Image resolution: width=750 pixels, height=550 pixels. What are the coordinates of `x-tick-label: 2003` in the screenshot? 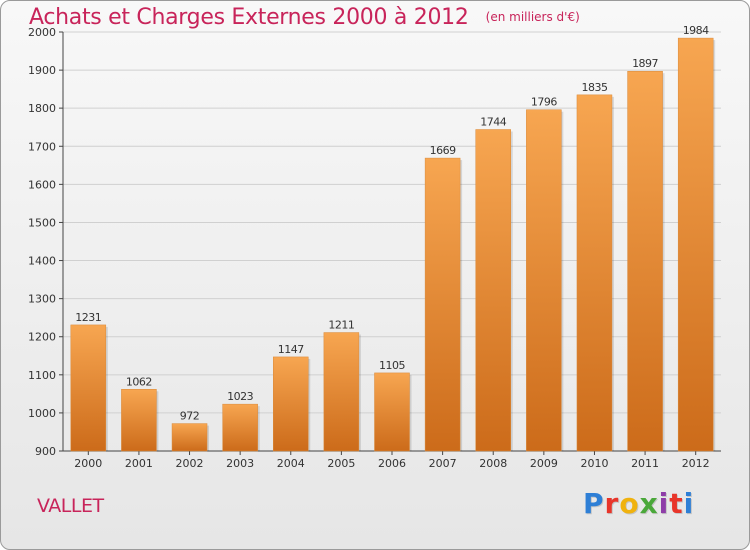 It's located at (240, 463).